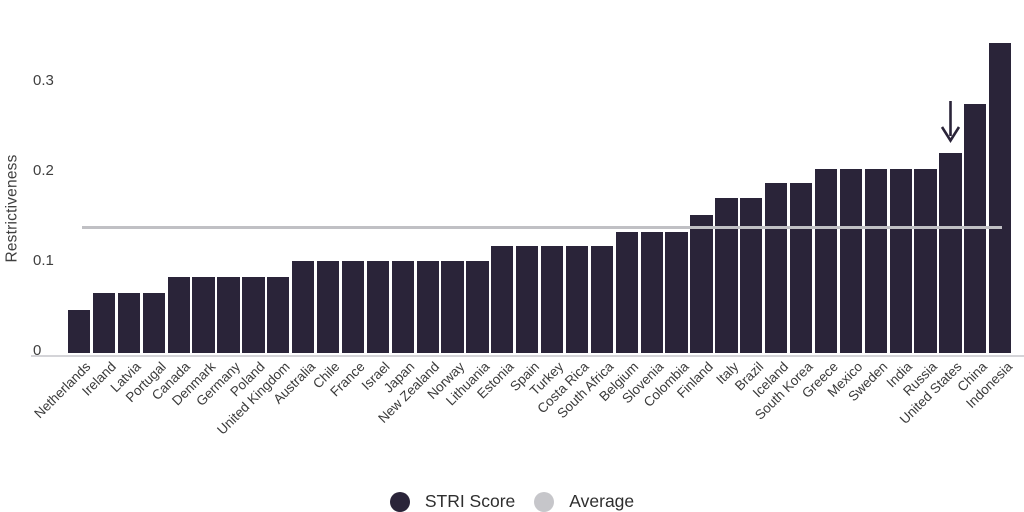 The image size is (1024, 512). Describe the element at coordinates (399, 501) in the screenshot. I see `stri-score-dot-icon` at that location.